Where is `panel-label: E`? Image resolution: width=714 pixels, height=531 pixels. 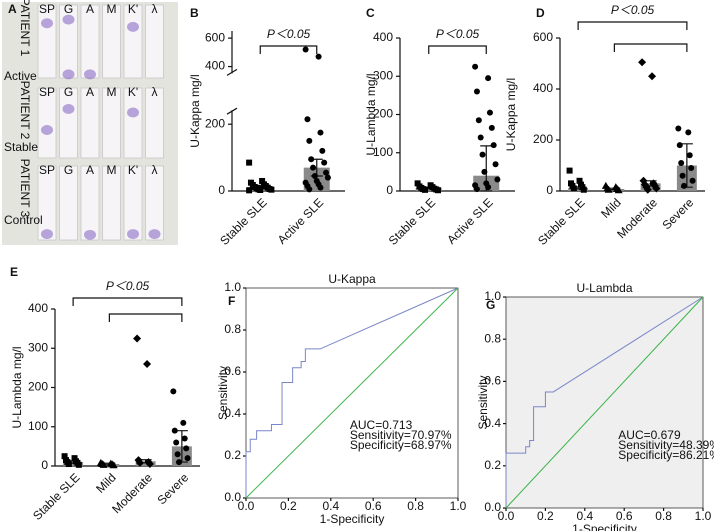 panel-label: E is located at coordinates (14, 272).